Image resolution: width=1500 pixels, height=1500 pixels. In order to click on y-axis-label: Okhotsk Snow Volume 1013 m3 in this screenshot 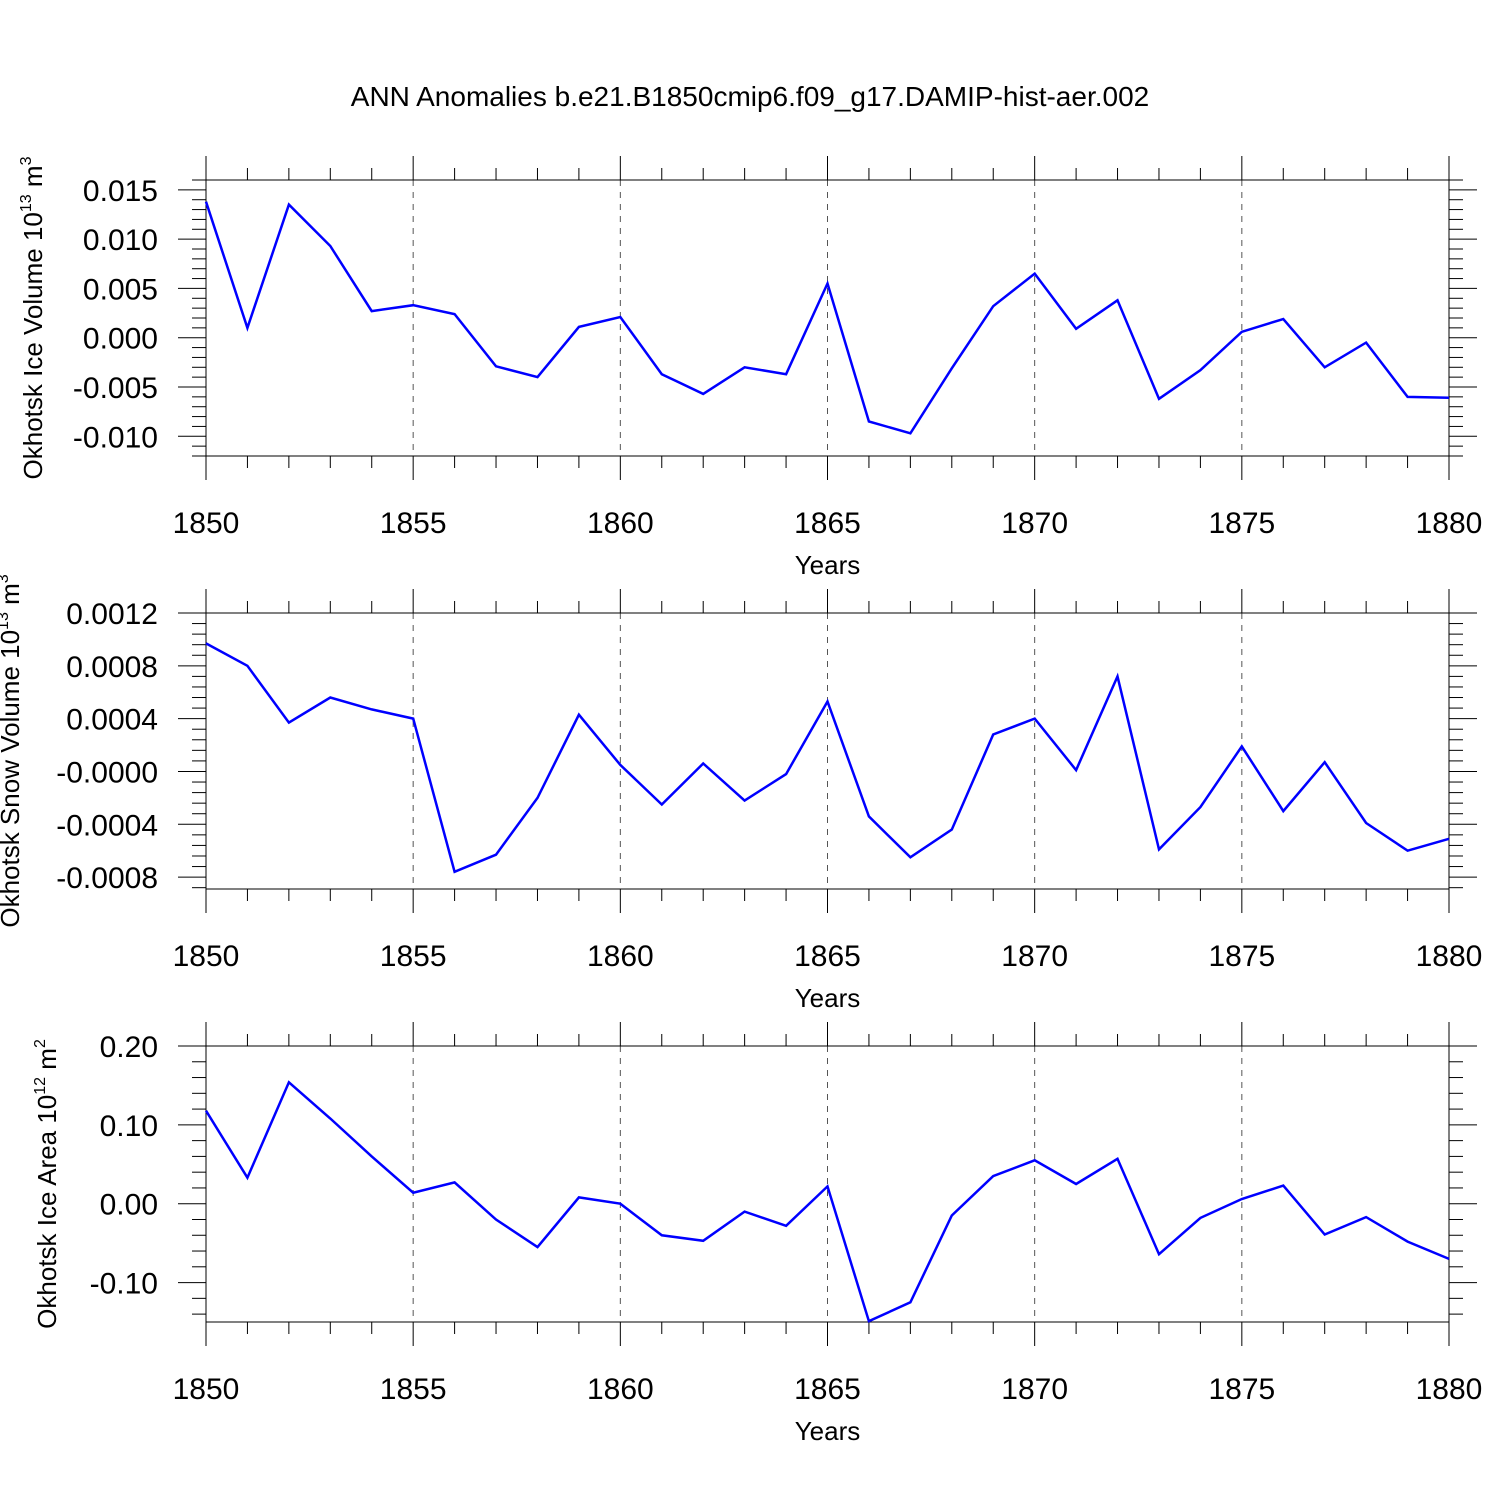, I will do `click(12, 750)`.